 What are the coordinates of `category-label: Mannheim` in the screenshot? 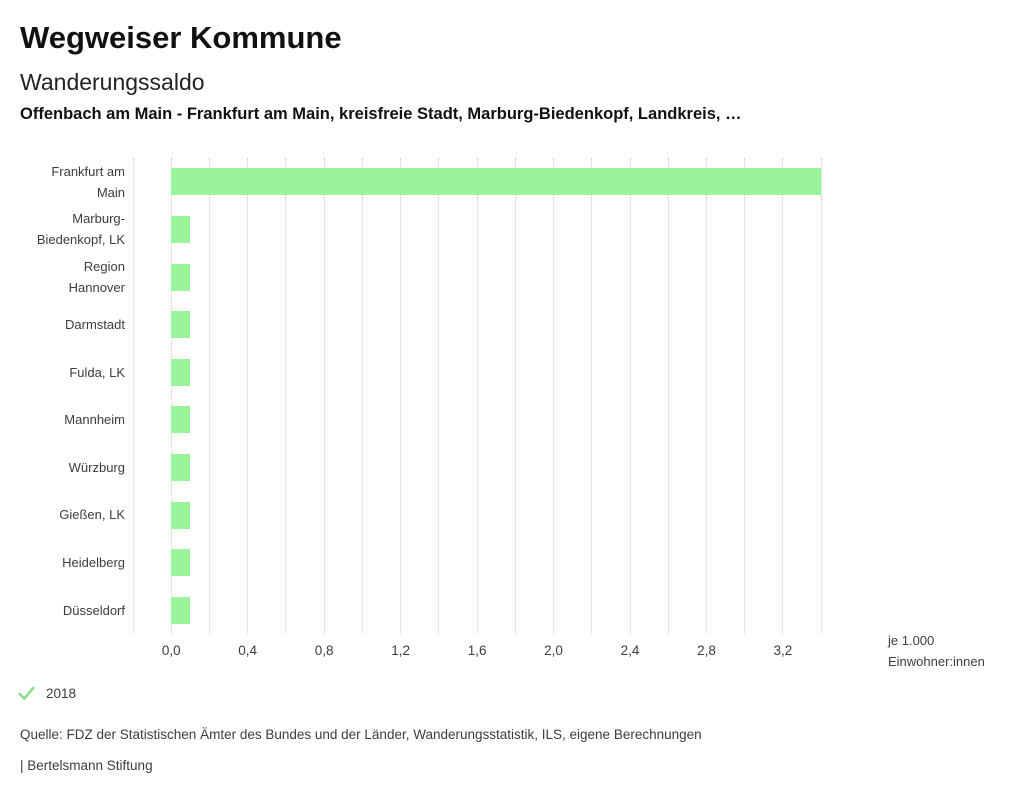 It's located at (94, 420).